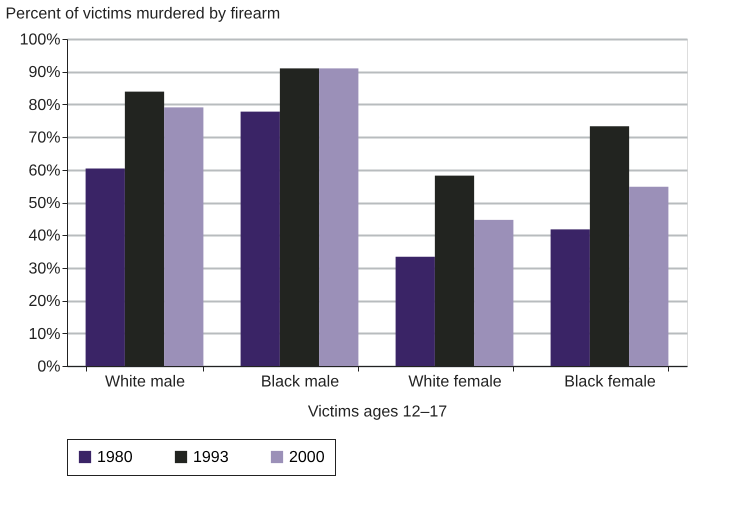 The width and height of the screenshot is (740, 508). What do you see at coordinates (44, 73) in the screenshot?
I see `y-tick-label: 90%` at bounding box center [44, 73].